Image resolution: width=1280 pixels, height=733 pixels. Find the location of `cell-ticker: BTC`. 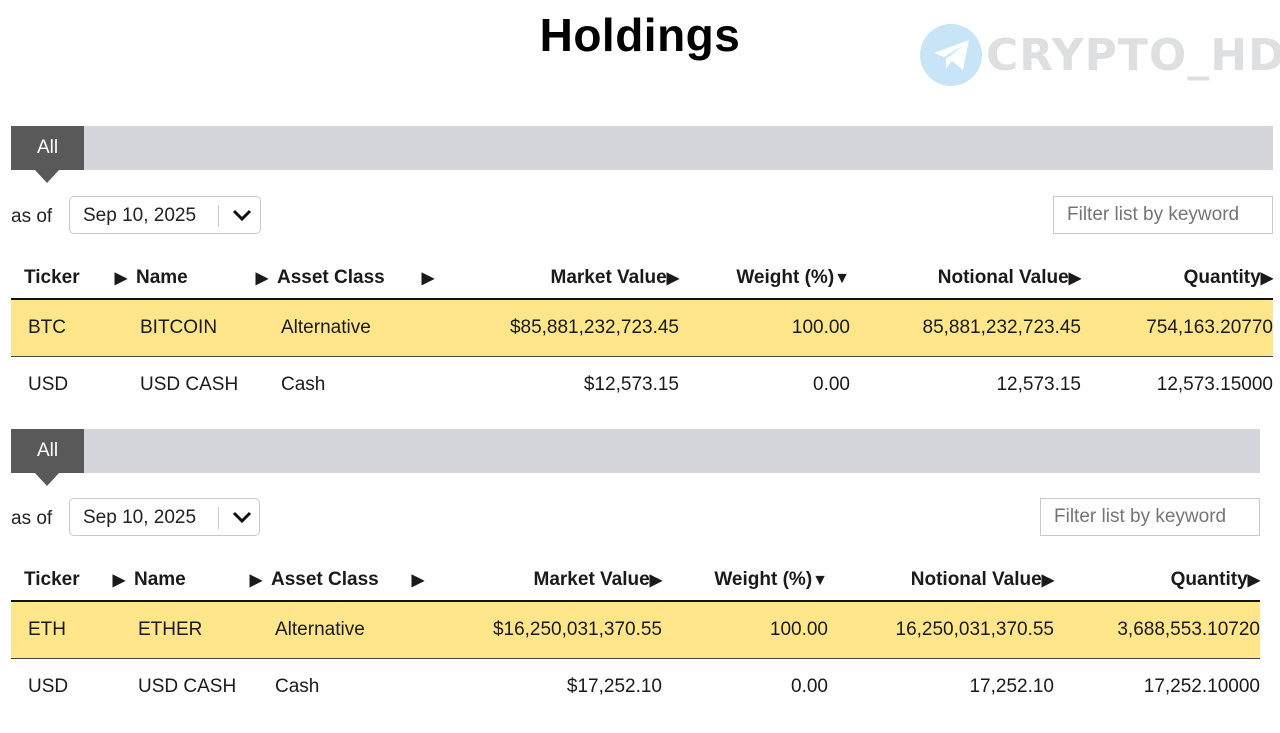

cell-ticker: BTC is located at coordinates (67, 328).